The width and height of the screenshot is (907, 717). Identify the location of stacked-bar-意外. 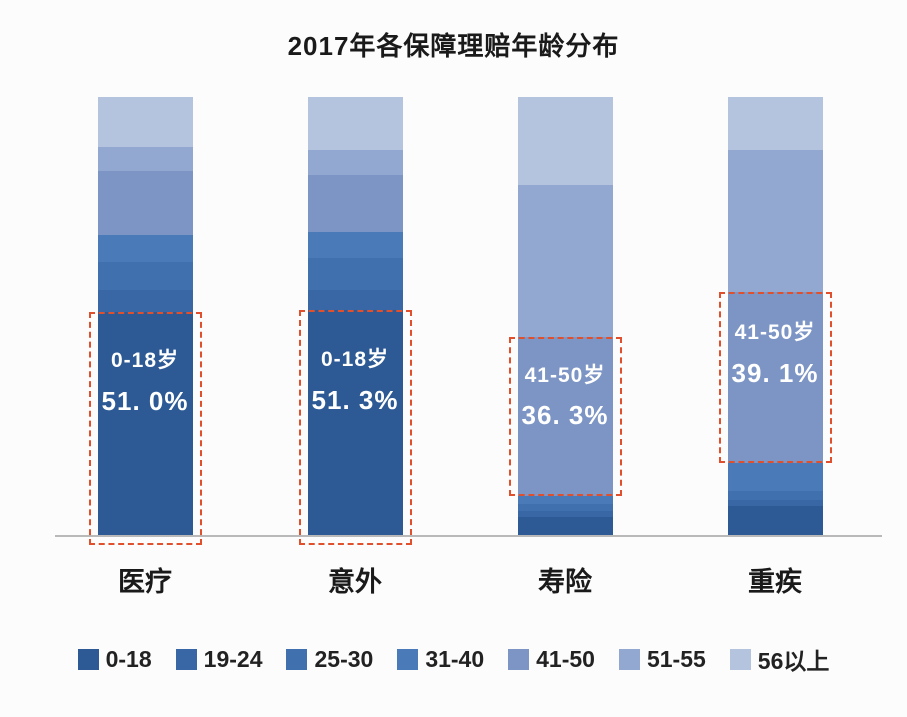
(355, 316).